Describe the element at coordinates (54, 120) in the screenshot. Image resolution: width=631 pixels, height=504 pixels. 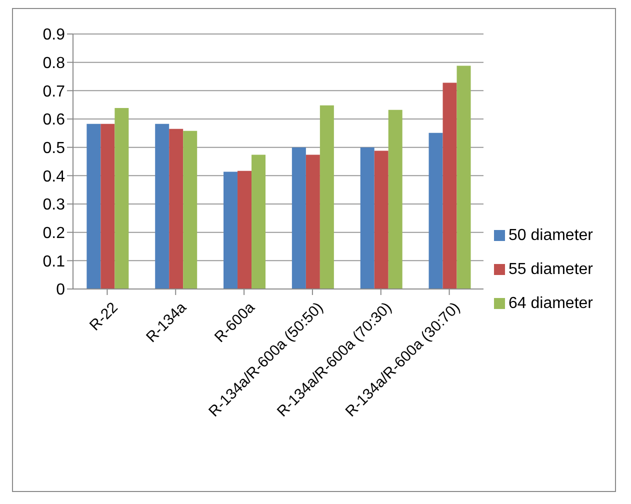
I see `y-tick-label: 0.6` at that location.